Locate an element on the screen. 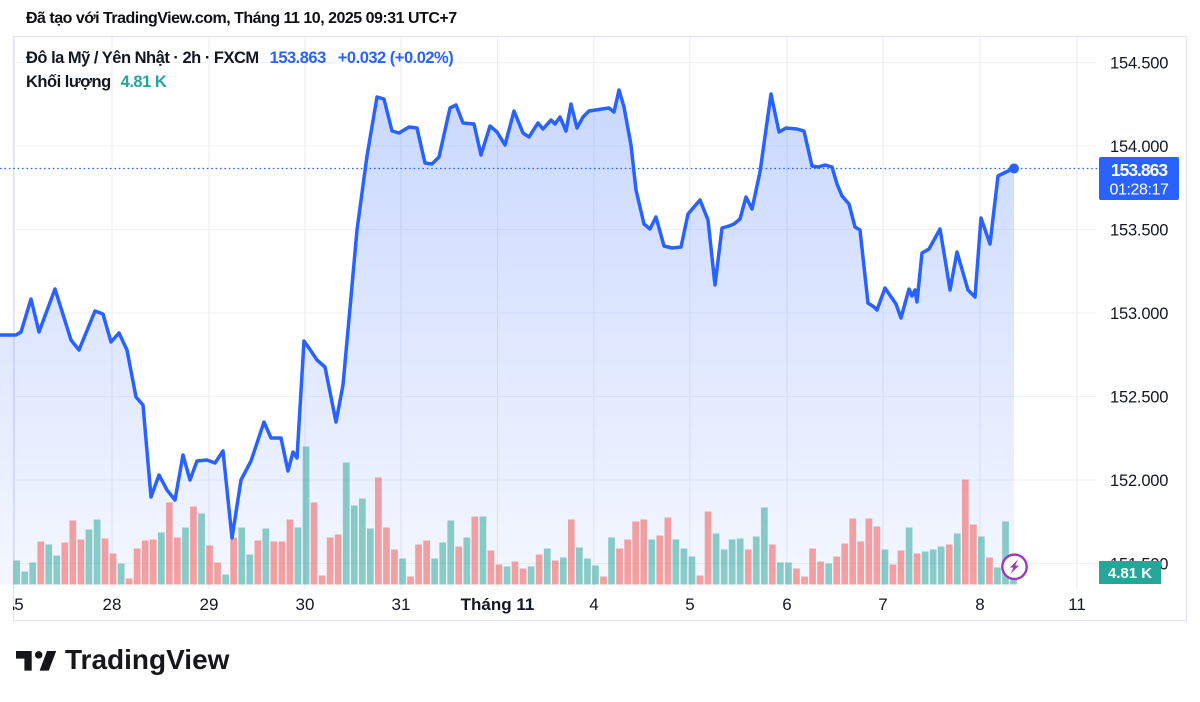 Image resolution: width=1200 pixels, height=702 pixels. svg-text: Tháng 11 is located at coordinates (498, 604).